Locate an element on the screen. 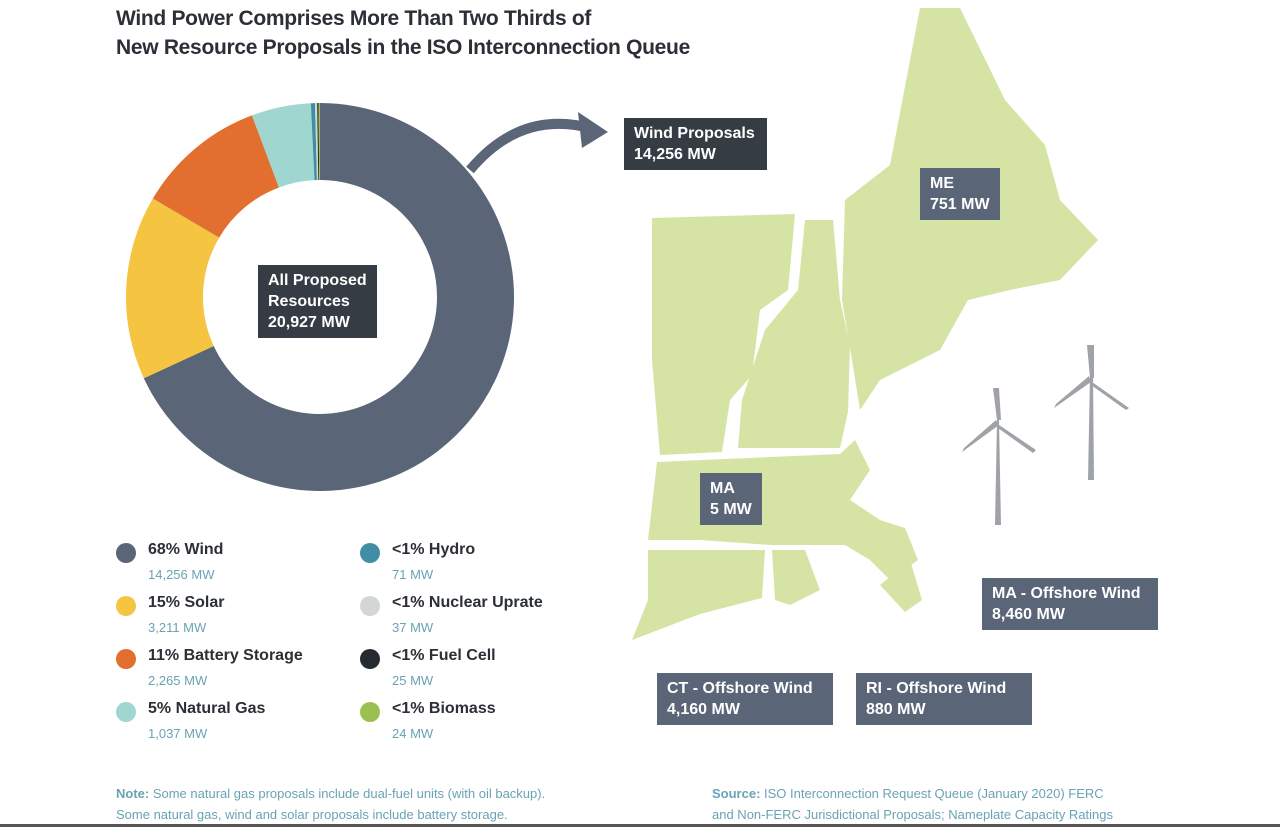  legend-label: <1% Fuel Cell is located at coordinates (444, 655).